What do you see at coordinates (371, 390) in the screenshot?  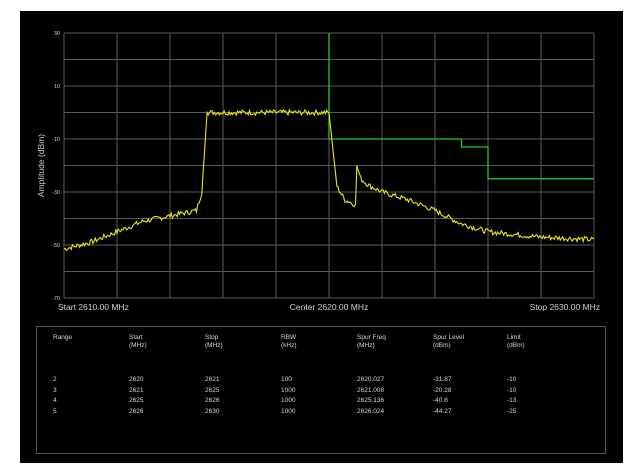 I see `table-cell: 2621.008` at bounding box center [371, 390].